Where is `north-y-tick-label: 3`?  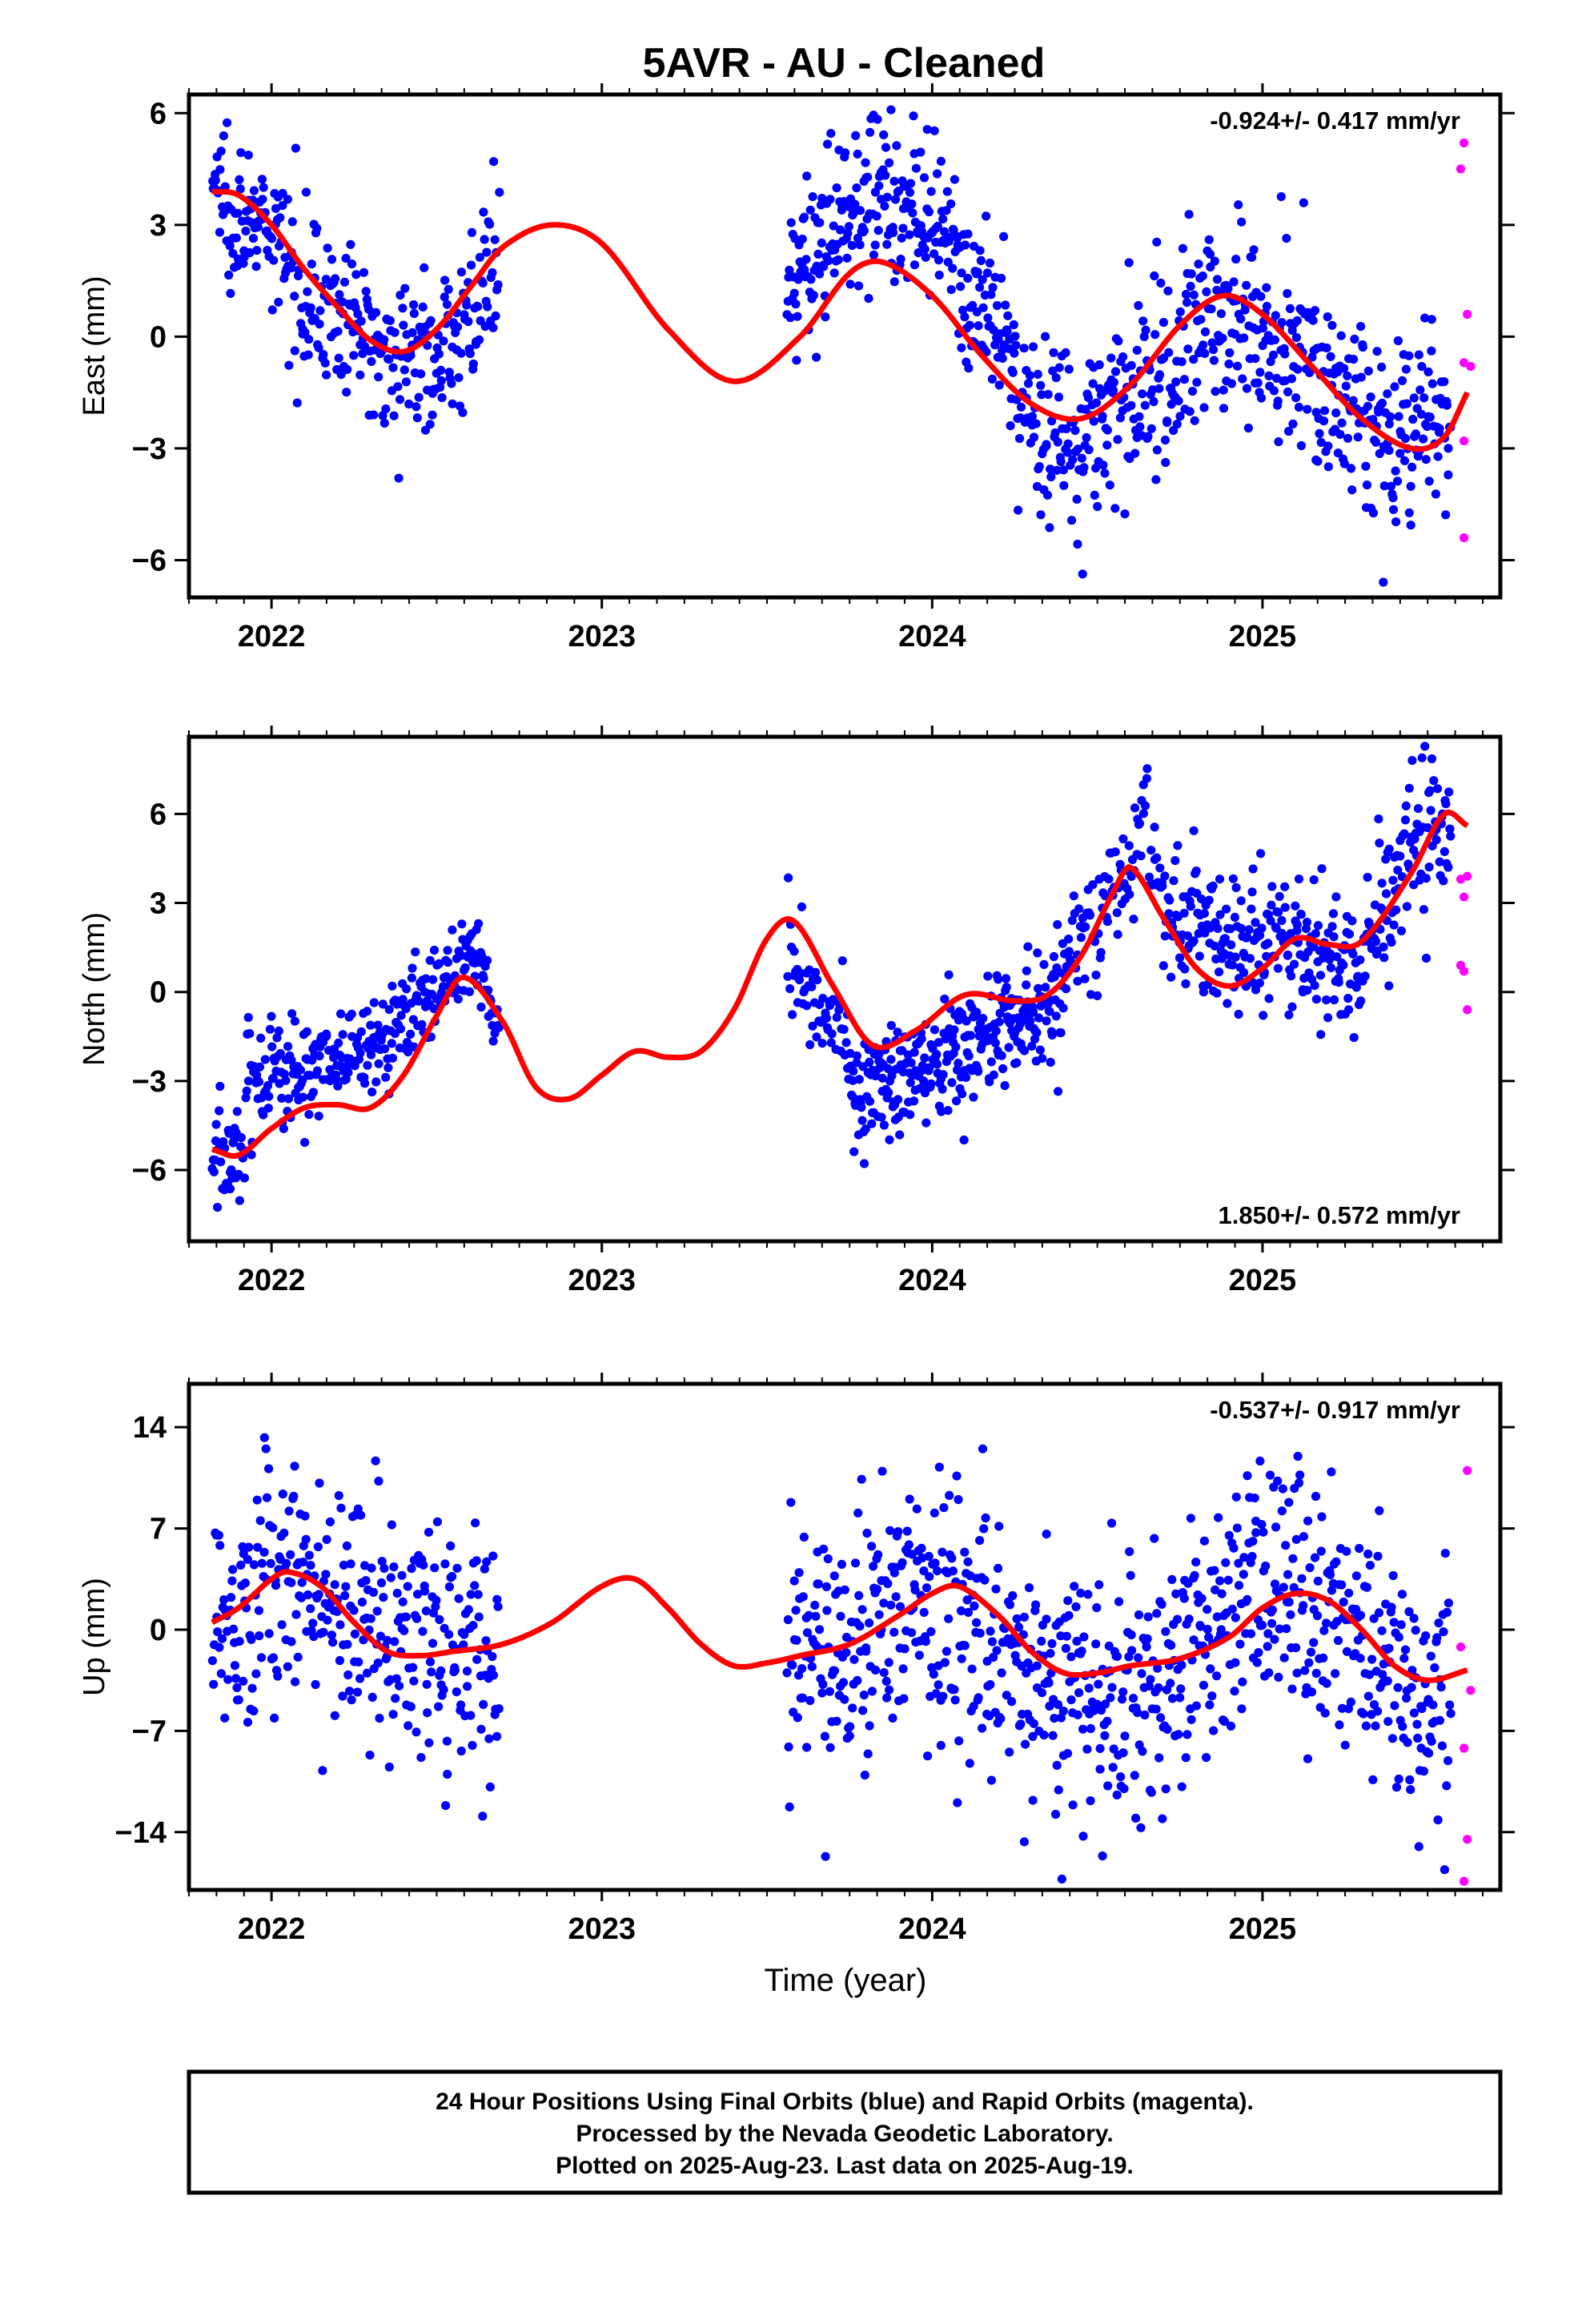
north-y-tick-label: 3 is located at coordinates (158, 904).